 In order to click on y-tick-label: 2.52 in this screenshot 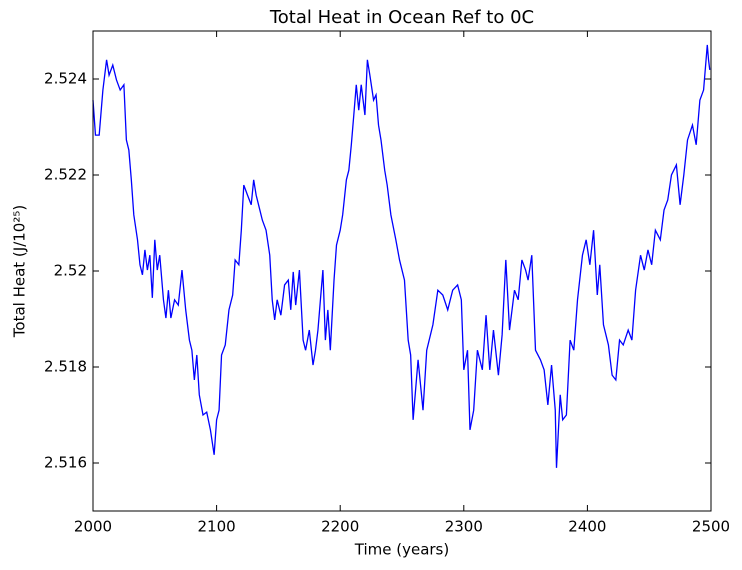, I will do `click(70, 271)`.